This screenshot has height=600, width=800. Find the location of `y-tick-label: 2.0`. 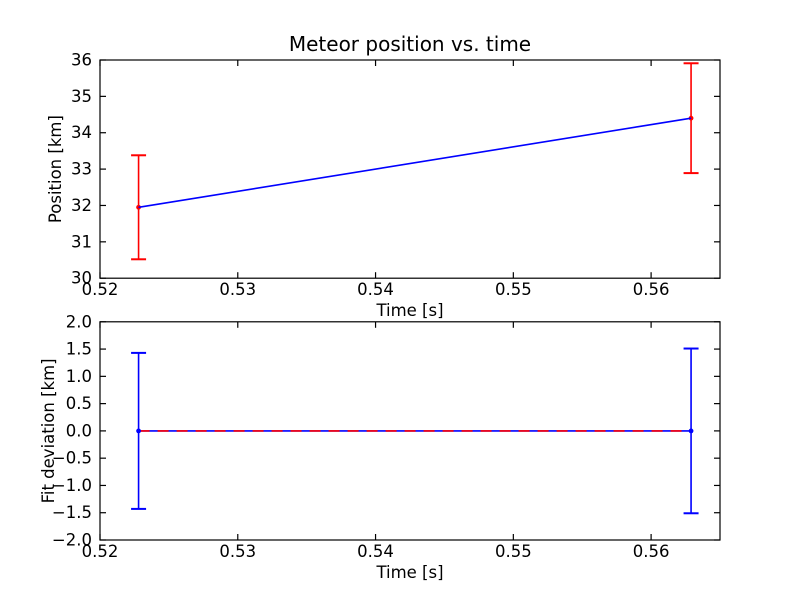

y-tick-label: 2.0 is located at coordinates (79, 321).